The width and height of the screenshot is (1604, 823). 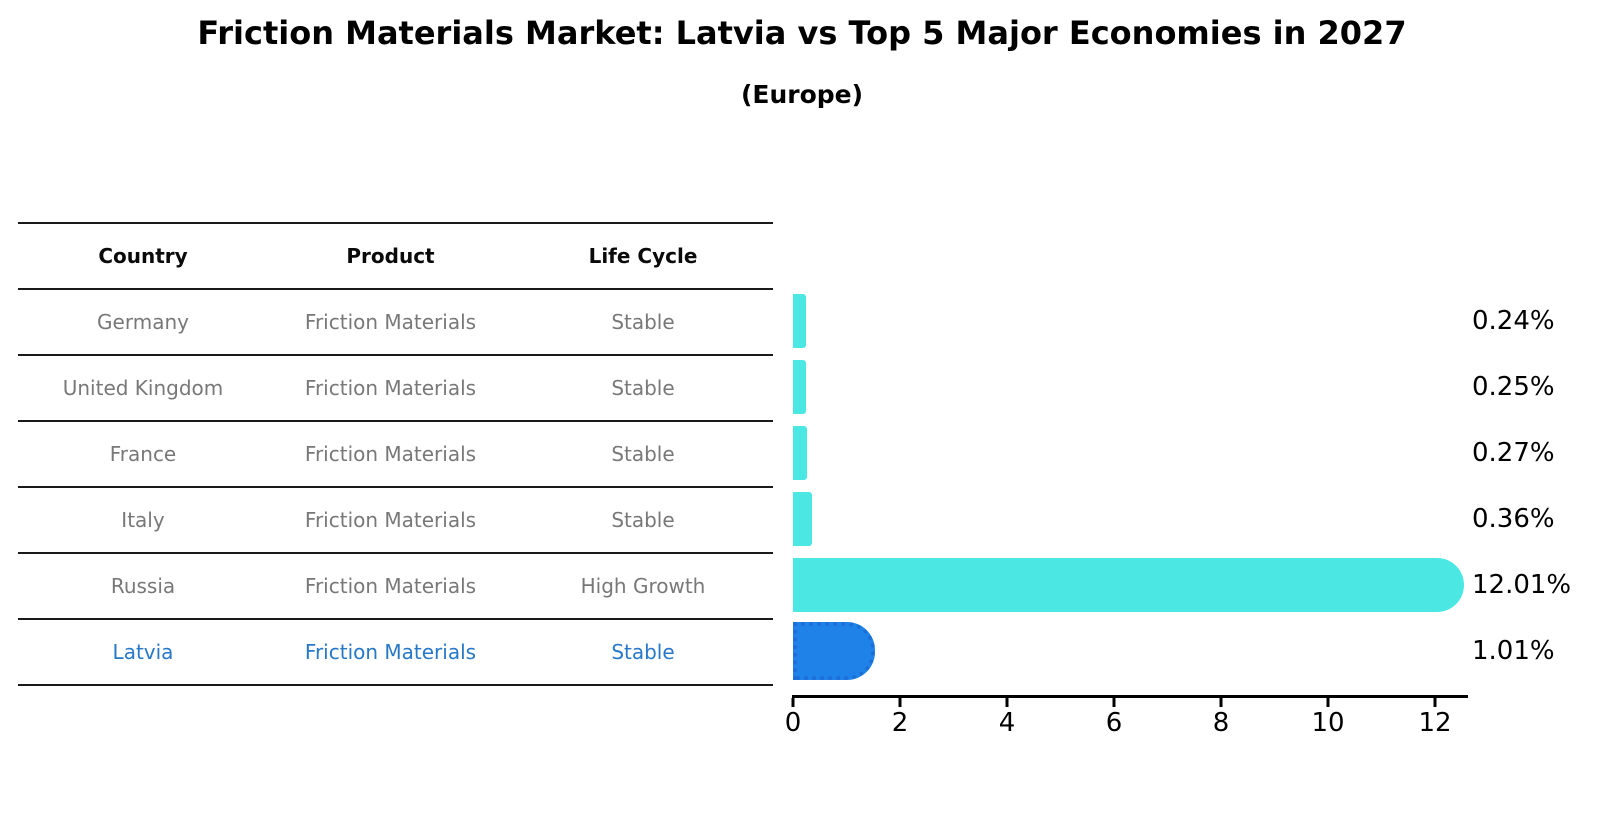 I want to click on header-country: Country, so click(x=143, y=256).